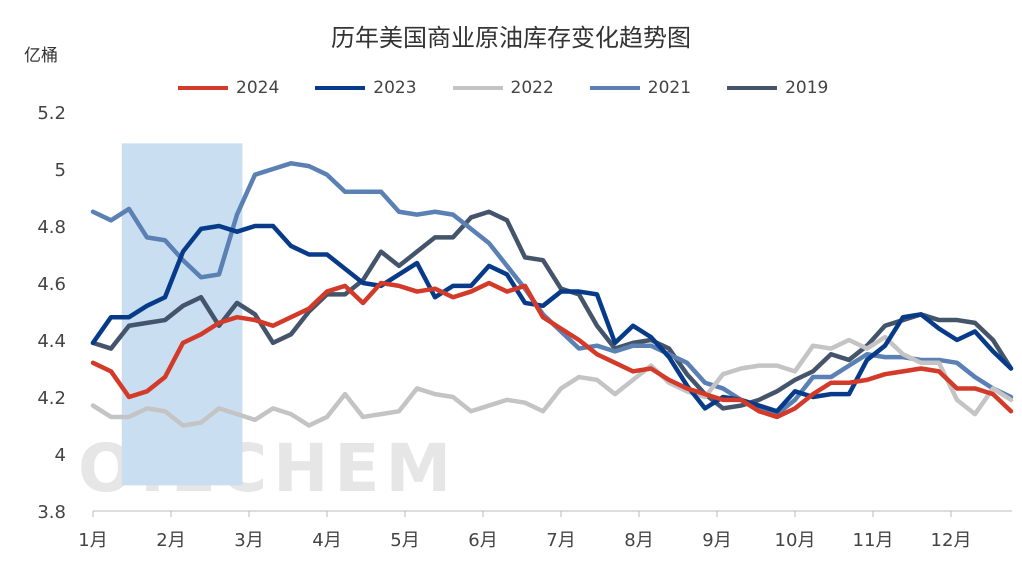  Describe the element at coordinates (532, 88) in the screenshot. I see `legend-label: 2022` at that location.